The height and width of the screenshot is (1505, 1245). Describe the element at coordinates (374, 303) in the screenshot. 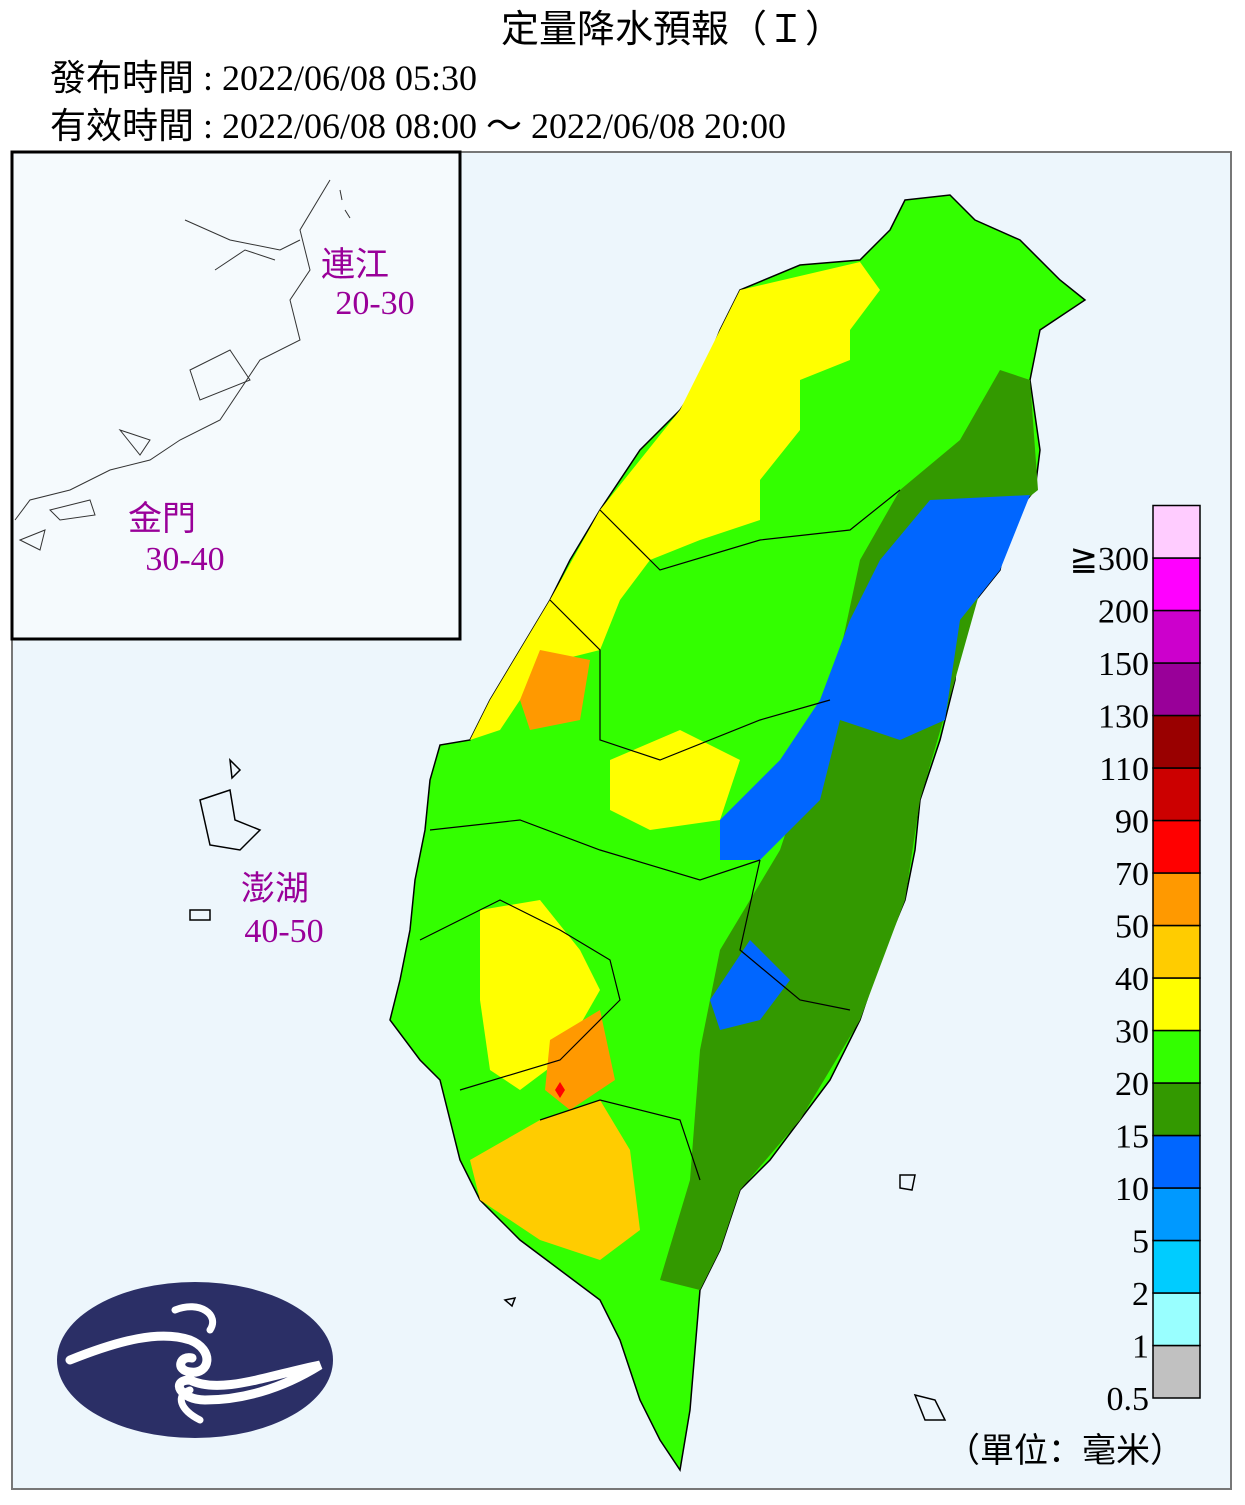

I see `island-range: 20-30` at that location.